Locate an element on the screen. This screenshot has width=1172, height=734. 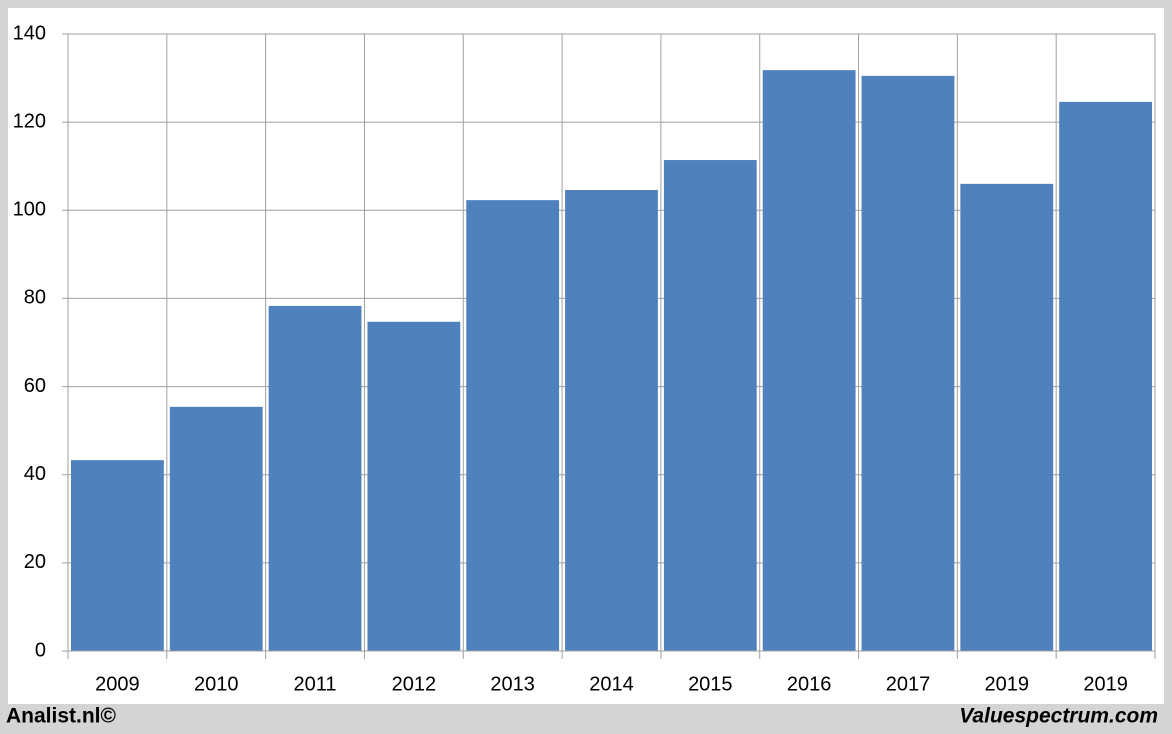
x-tick-label: 2015 is located at coordinates (710, 684).